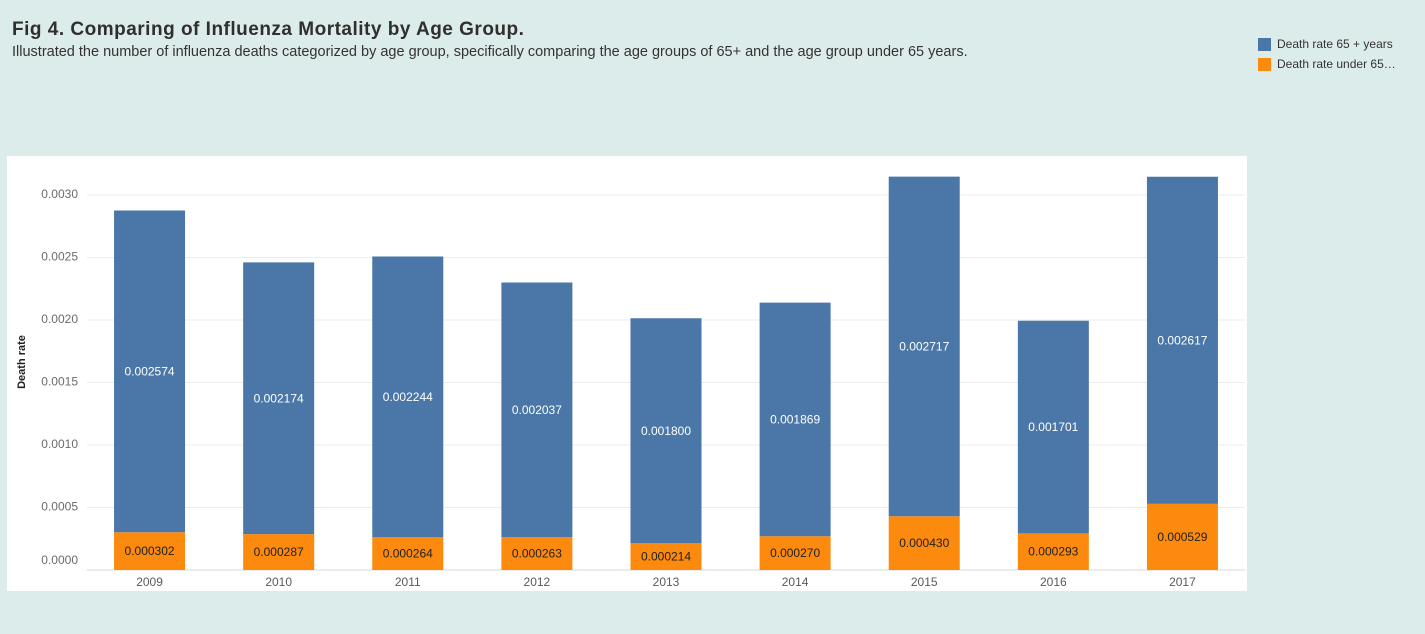  I want to click on y-tick-label: 0.0030, so click(59, 194).